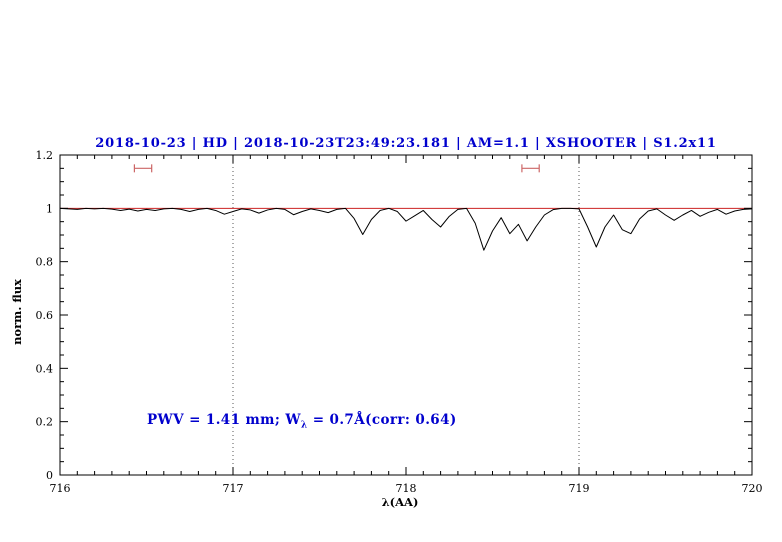 The height and width of the screenshot is (542, 782). Describe the element at coordinates (304, 425) in the screenshot. I see `pwv-annotation-sub: λ` at that location.